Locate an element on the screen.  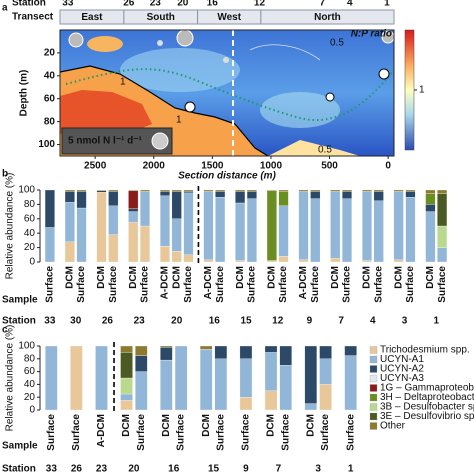
panel-label: b is located at coordinates (5, 174).